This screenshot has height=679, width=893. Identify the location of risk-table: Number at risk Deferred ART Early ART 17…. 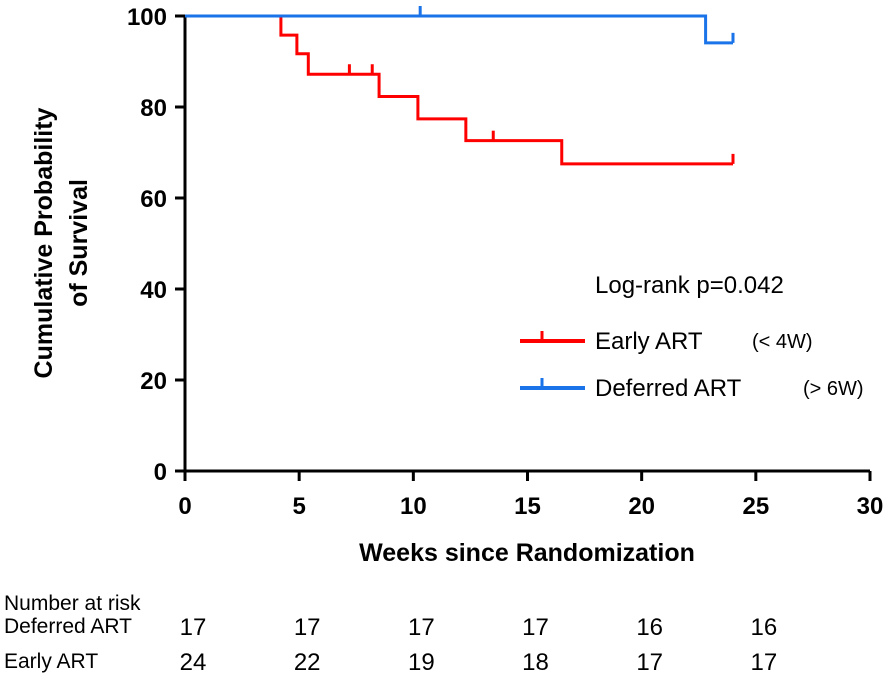
(390, 634).